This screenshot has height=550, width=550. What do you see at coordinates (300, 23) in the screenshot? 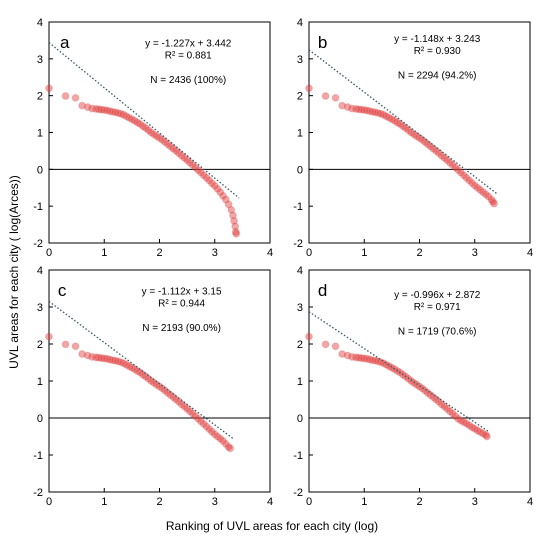
I see `y-tick-label: 4` at bounding box center [300, 23].